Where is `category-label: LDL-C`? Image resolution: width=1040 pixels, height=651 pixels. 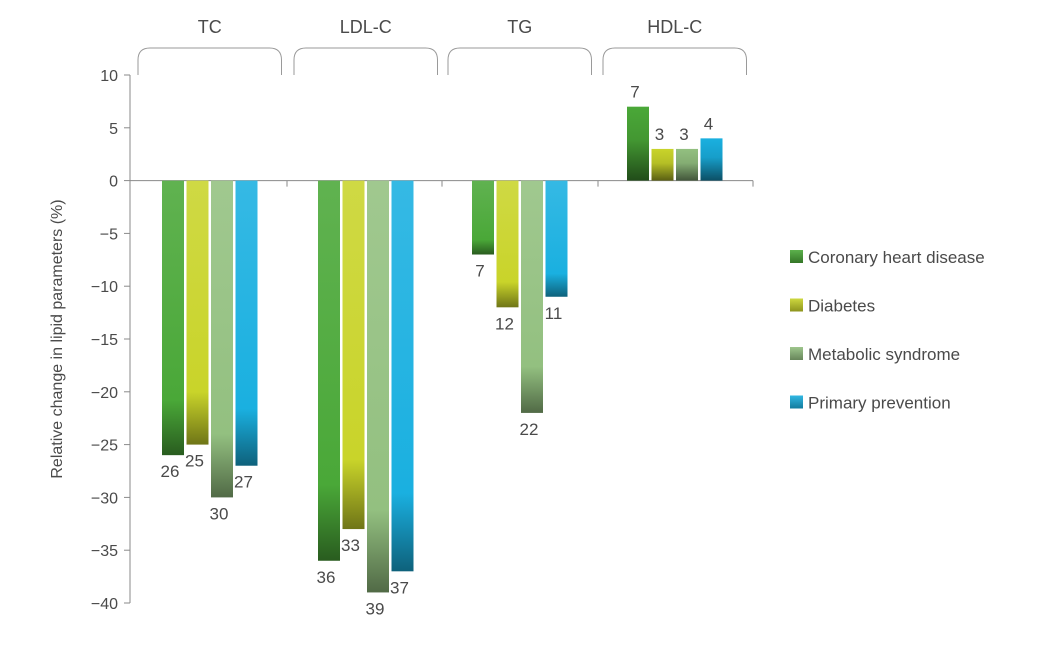
category-label: LDL-C is located at coordinates (366, 27).